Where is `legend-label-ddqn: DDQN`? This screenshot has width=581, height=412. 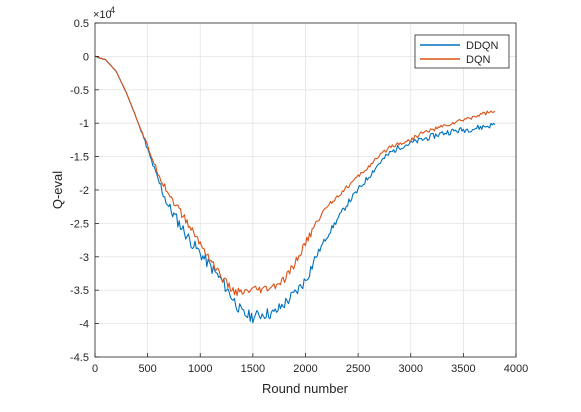
legend-label-ddqn: DDQN is located at coordinates (482, 46).